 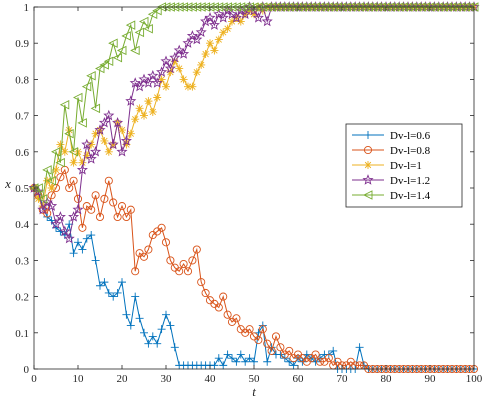 What do you see at coordinates (22, 117) in the screenshot?
I see `y-tick-label: 0.7` at bounding box center [22, 117].